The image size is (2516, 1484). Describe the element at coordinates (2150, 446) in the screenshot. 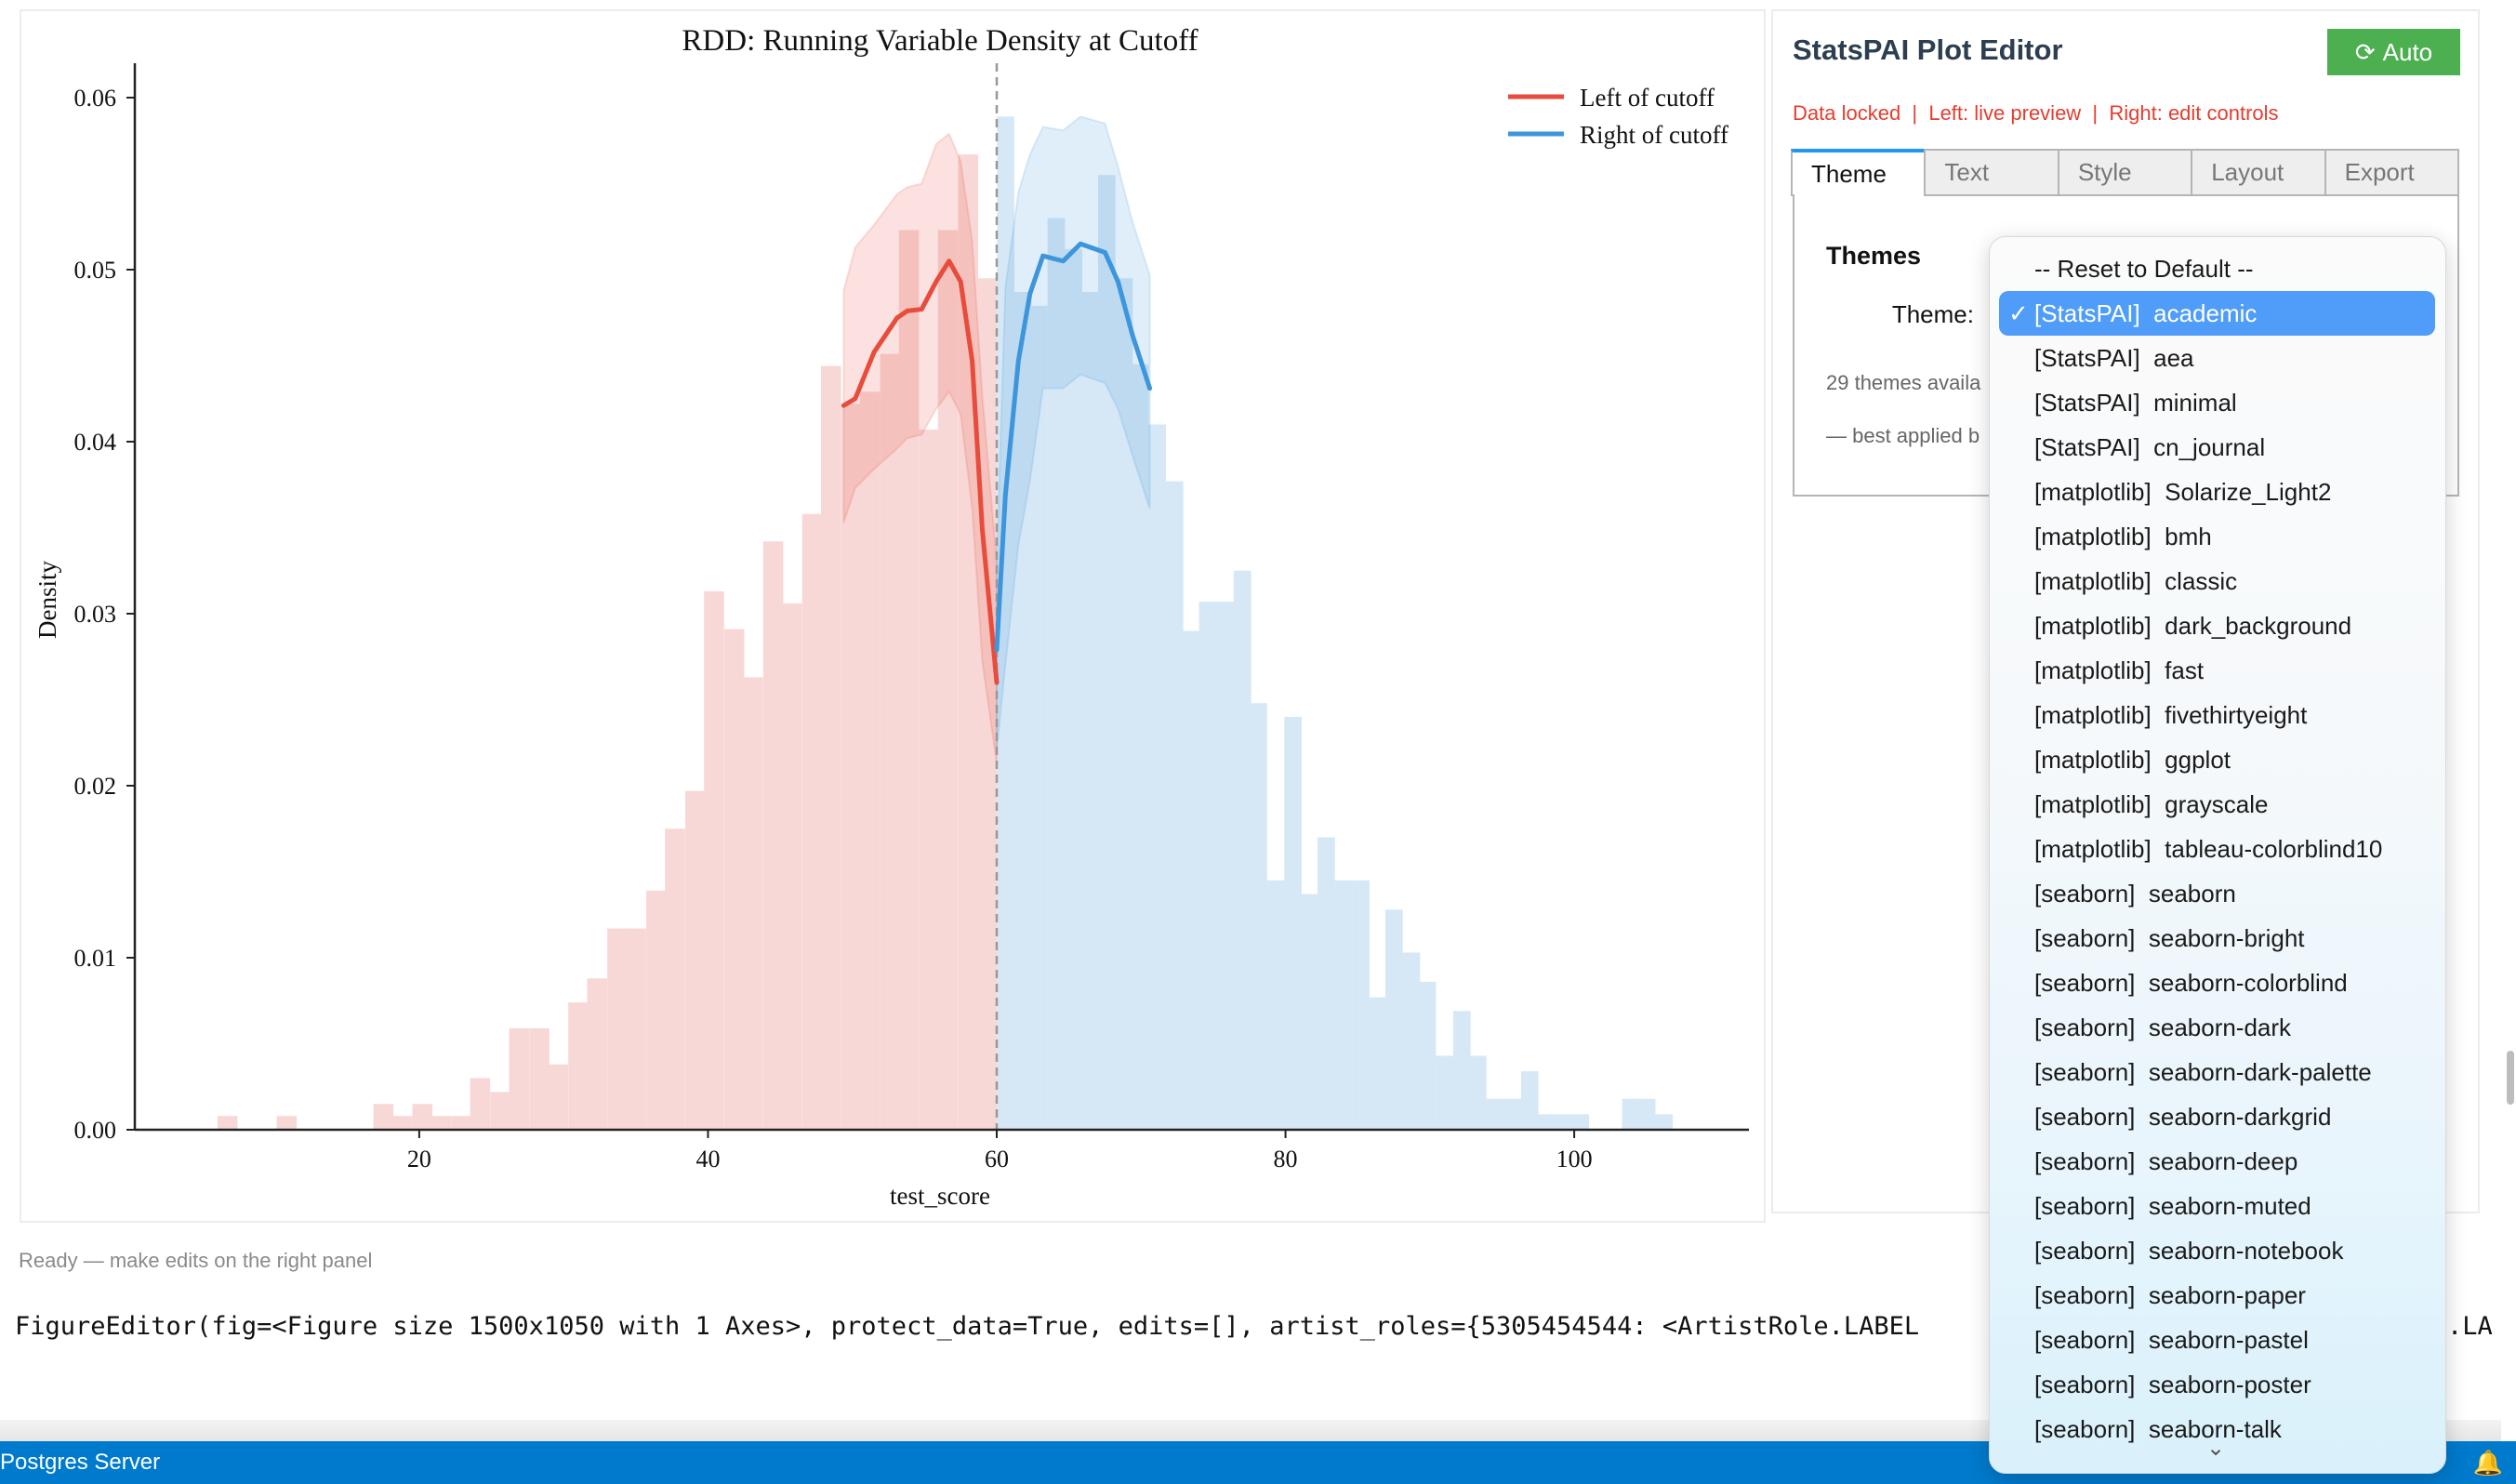

I see `theme-option-label: [StatsPAI] cn_journal` at that location.